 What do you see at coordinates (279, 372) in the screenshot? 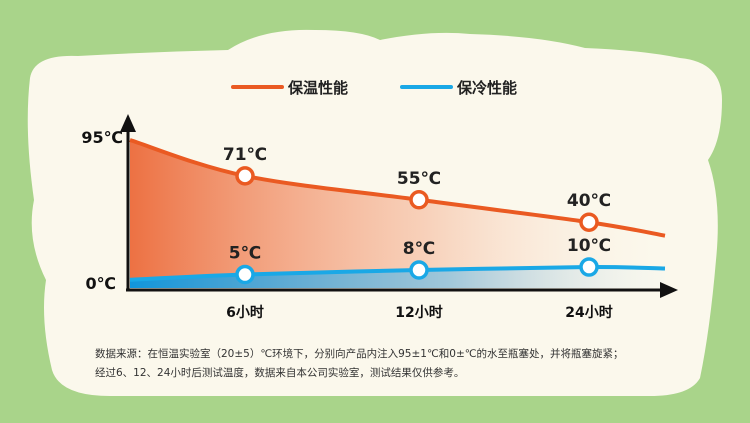
I see `footnote-line-2: 经过6、12、24小时后测试温度，数据来自本公司实验室，测试结果仅供参考。` at bounding box center [279, 372].